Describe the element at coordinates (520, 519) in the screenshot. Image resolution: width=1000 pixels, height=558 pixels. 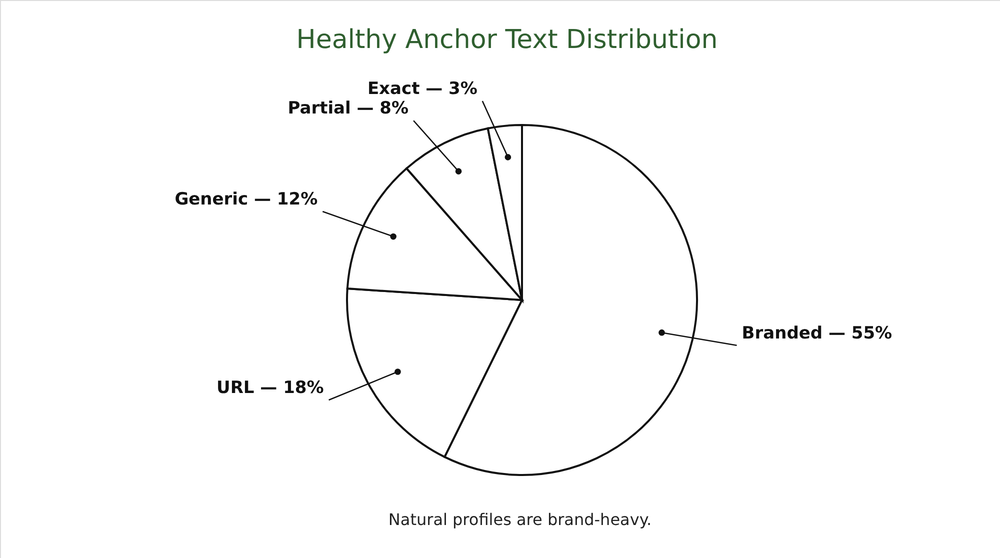
I see `text: Natural profiles are brand-heavy.` at that location.